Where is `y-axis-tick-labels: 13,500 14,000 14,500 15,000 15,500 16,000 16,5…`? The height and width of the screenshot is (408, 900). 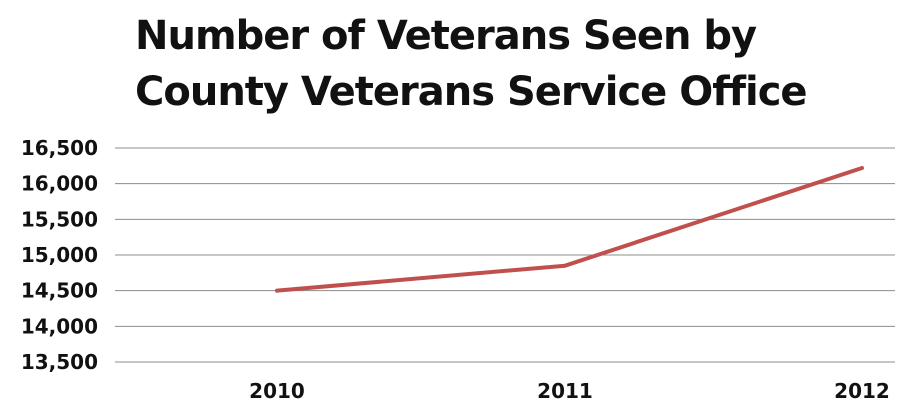 y-axis-tick-labels: 13,500 14,000 14,500 15,000 15,500 16,000 16,5… is located at coordinates (59, 255).